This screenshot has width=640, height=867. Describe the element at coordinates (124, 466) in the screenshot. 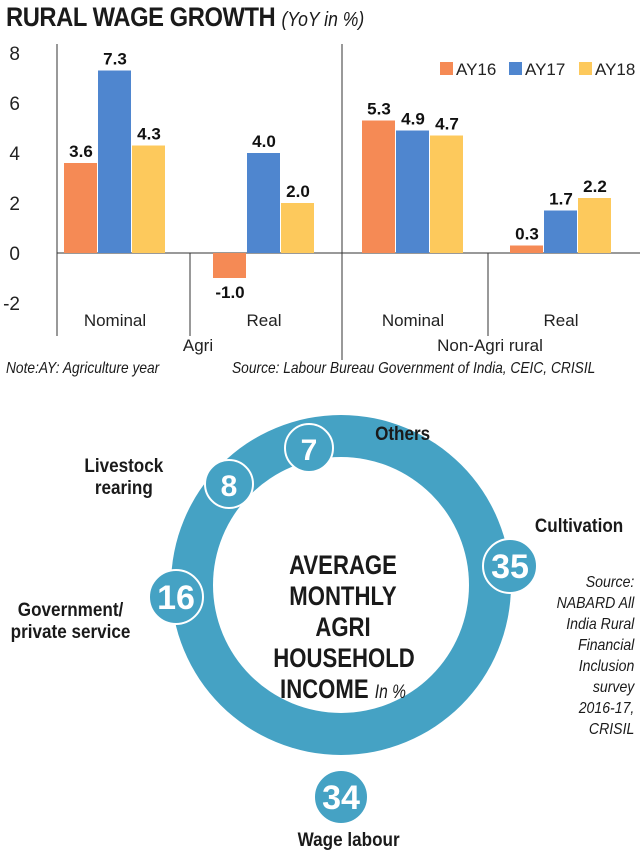

I see `label-livestock-line1: Livestock` at that location.